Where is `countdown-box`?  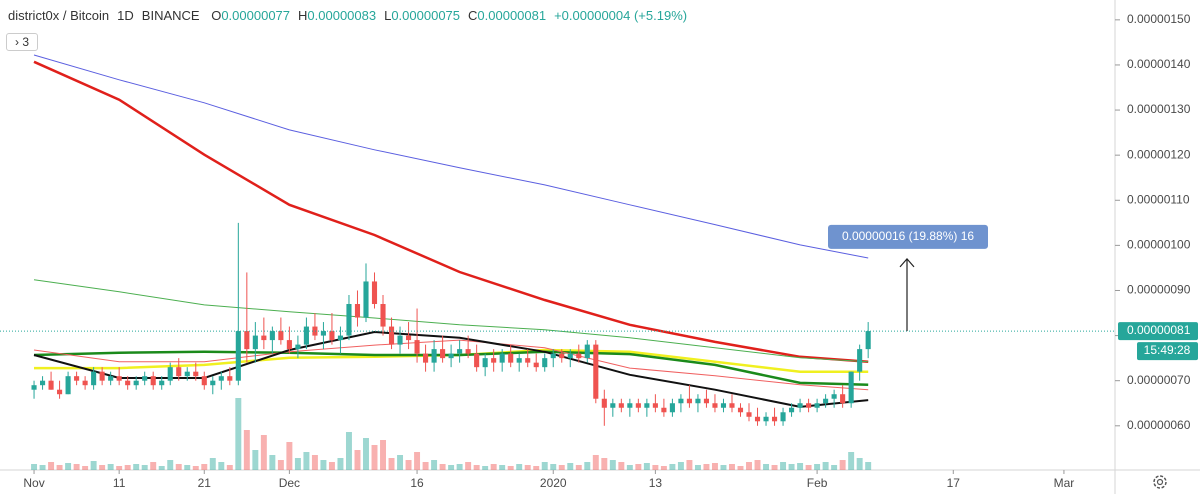 countdown-box is located at coordinates (1167, 351).